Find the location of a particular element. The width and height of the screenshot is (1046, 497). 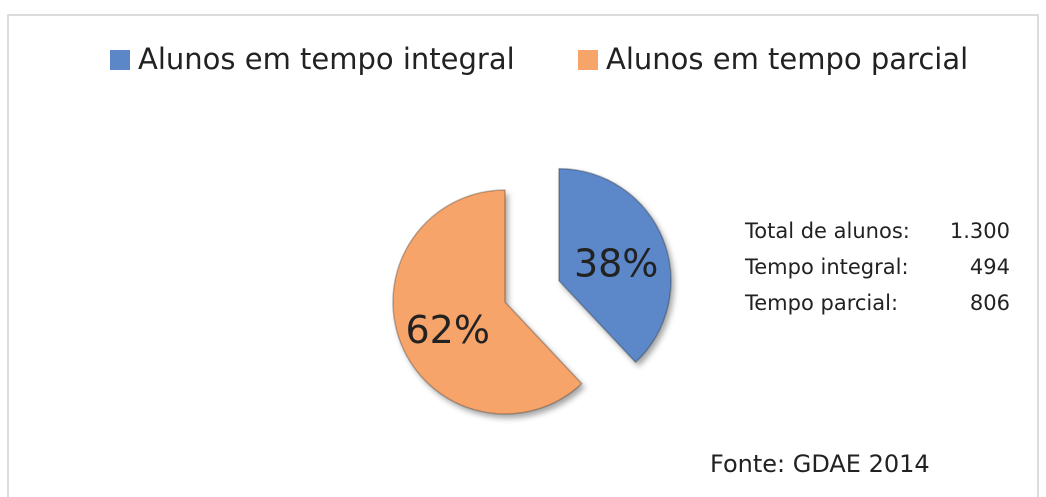

info-value: 494 is located at coordinates (990, 267).